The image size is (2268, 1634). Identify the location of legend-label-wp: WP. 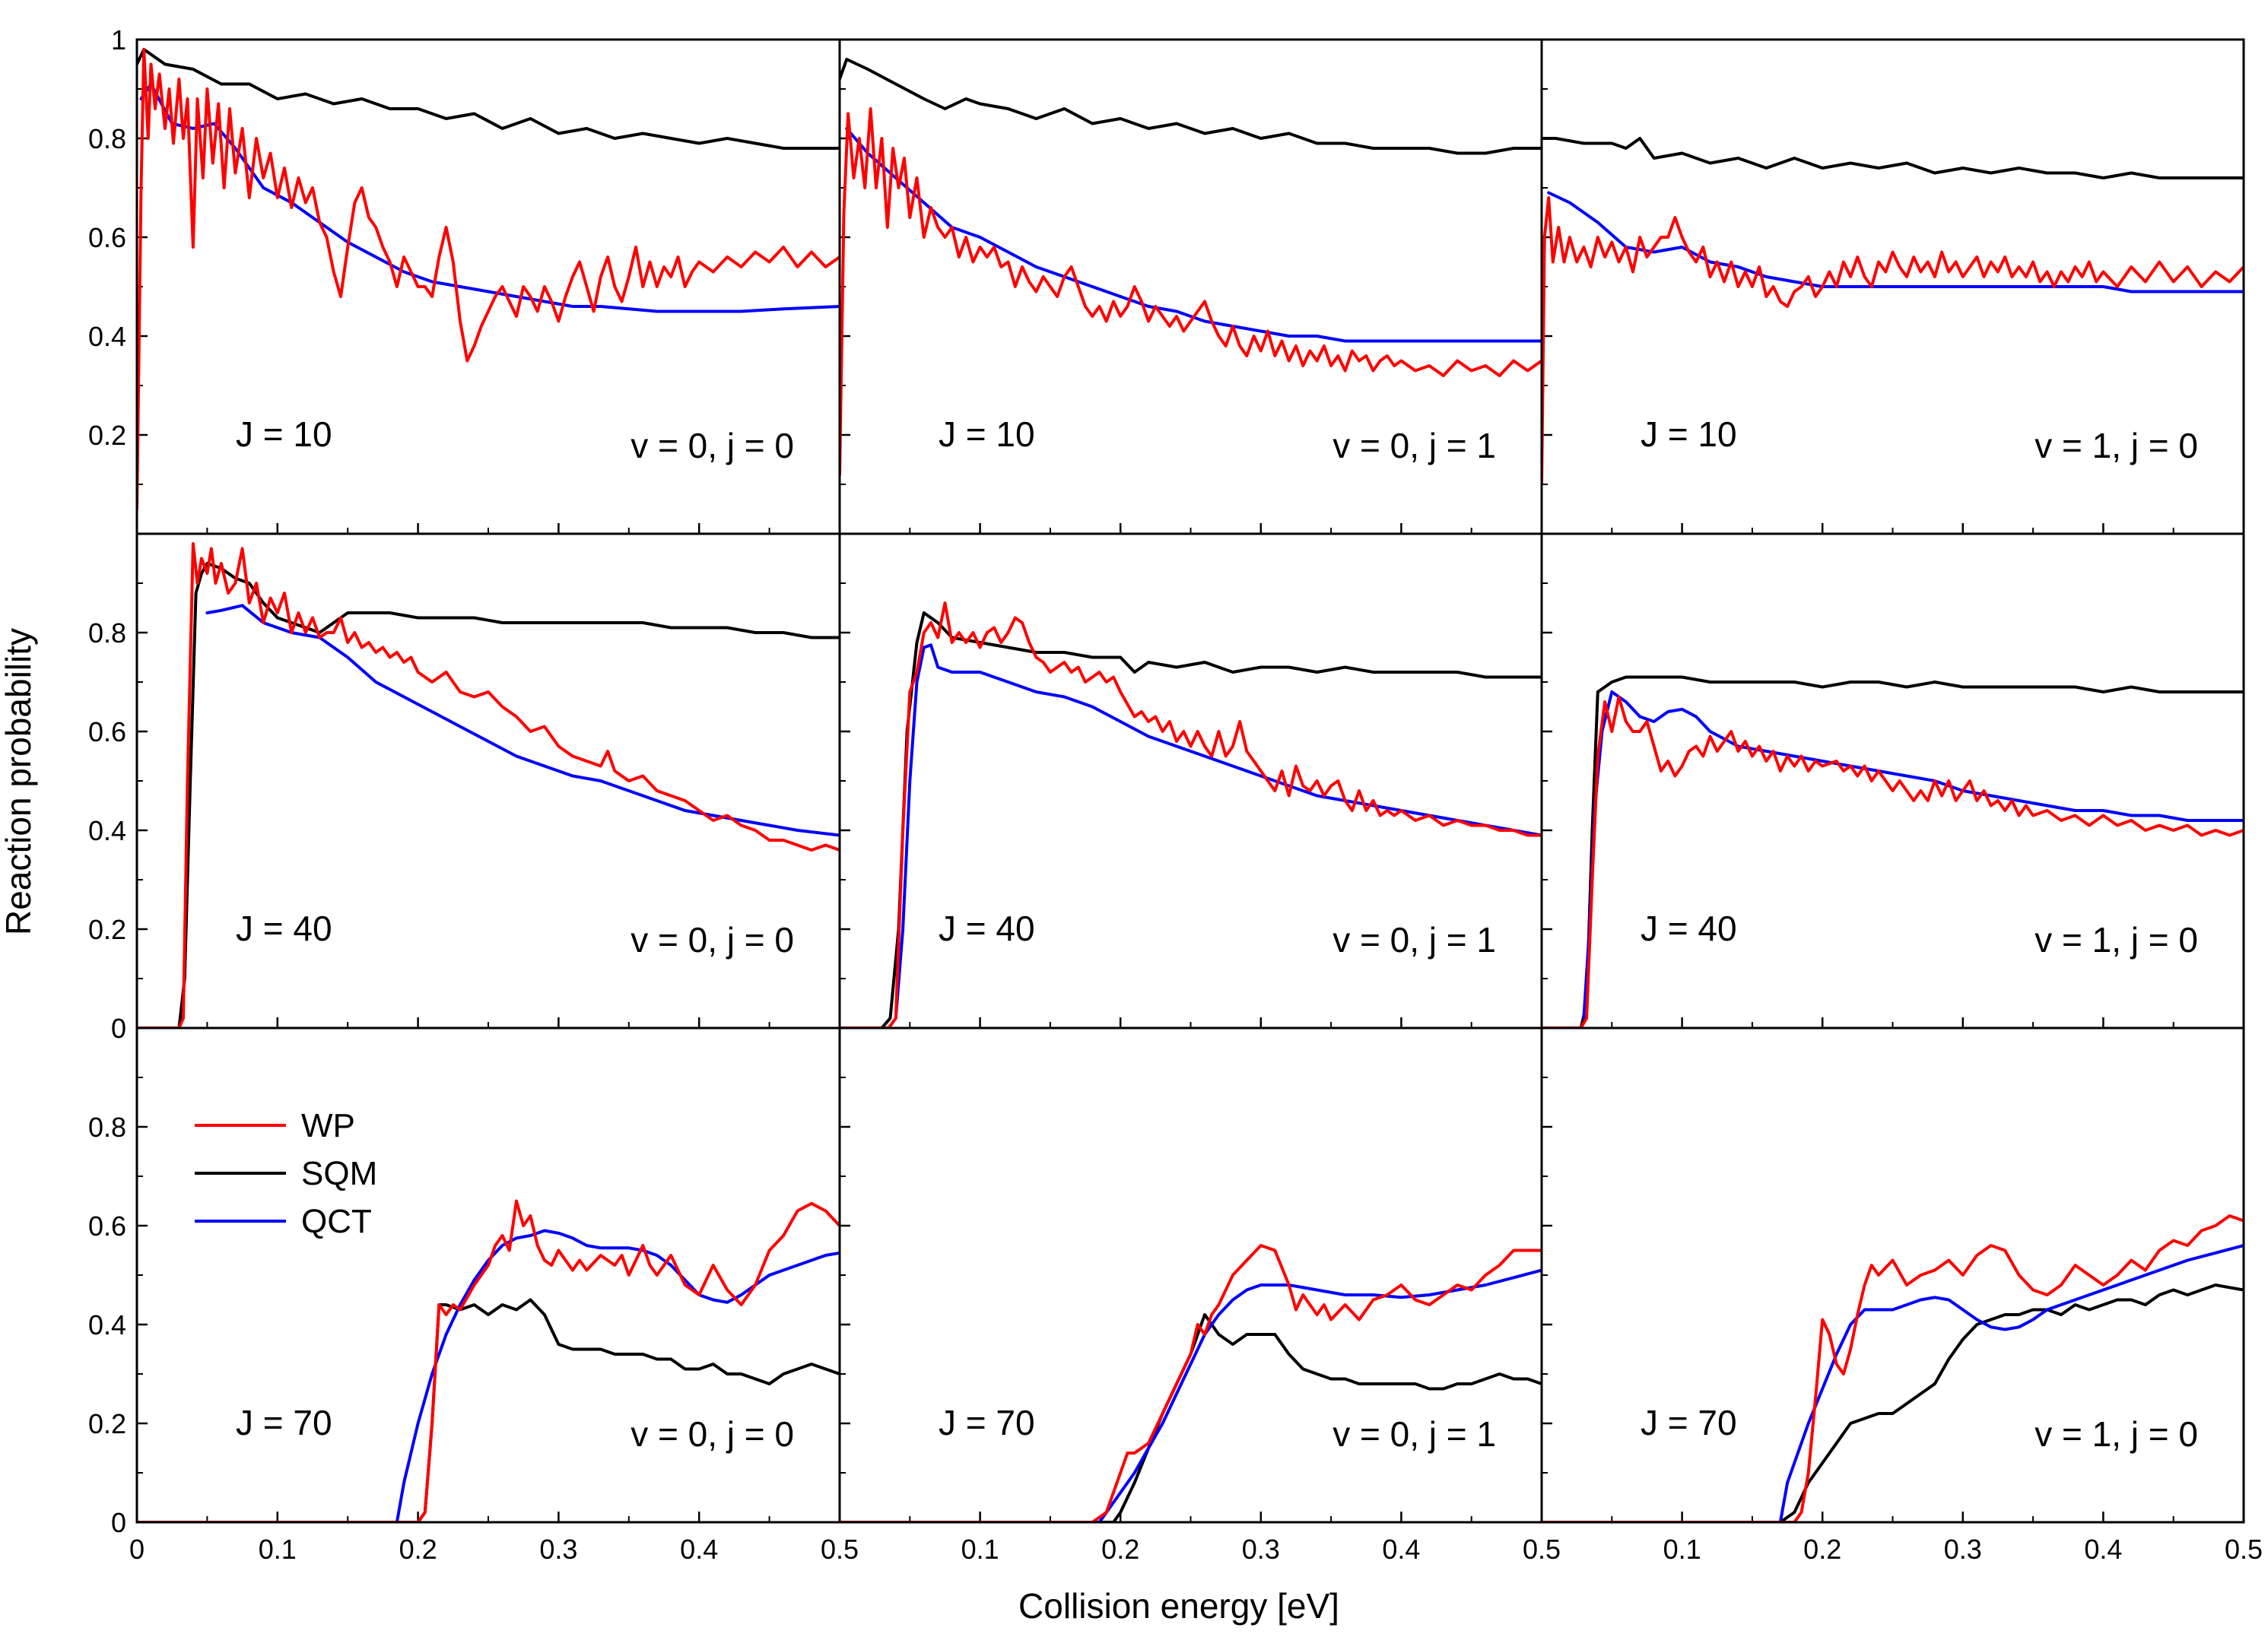
(328, 1125).